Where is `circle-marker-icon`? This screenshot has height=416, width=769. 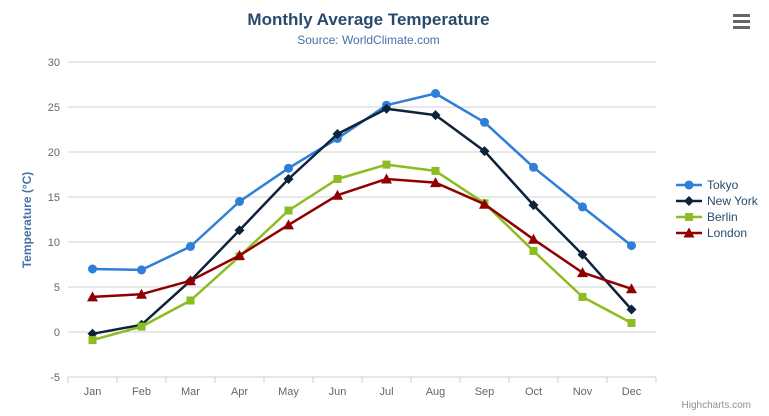 circle-marker-icon is located at coordinates (689, 185).